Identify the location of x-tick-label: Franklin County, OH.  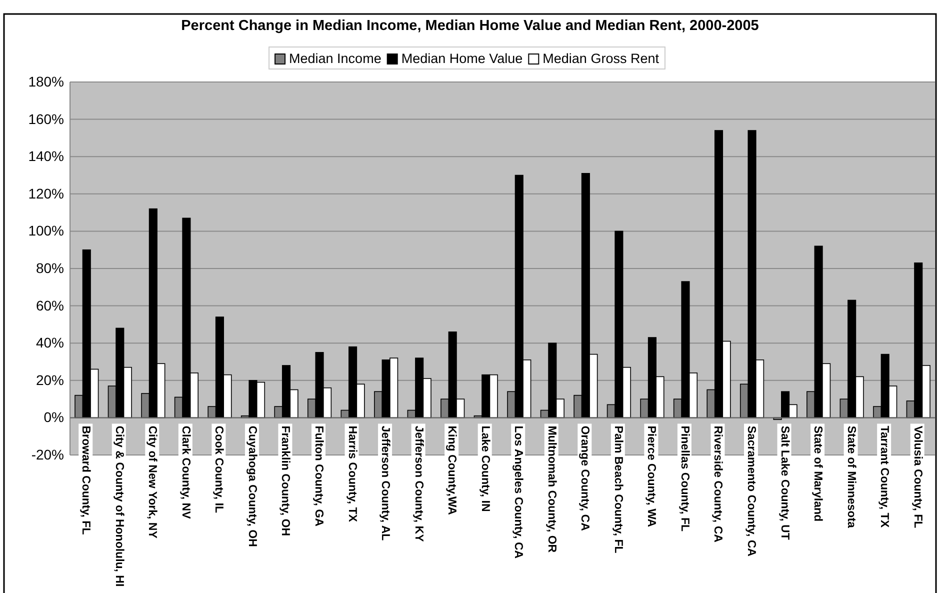
(285, 481).